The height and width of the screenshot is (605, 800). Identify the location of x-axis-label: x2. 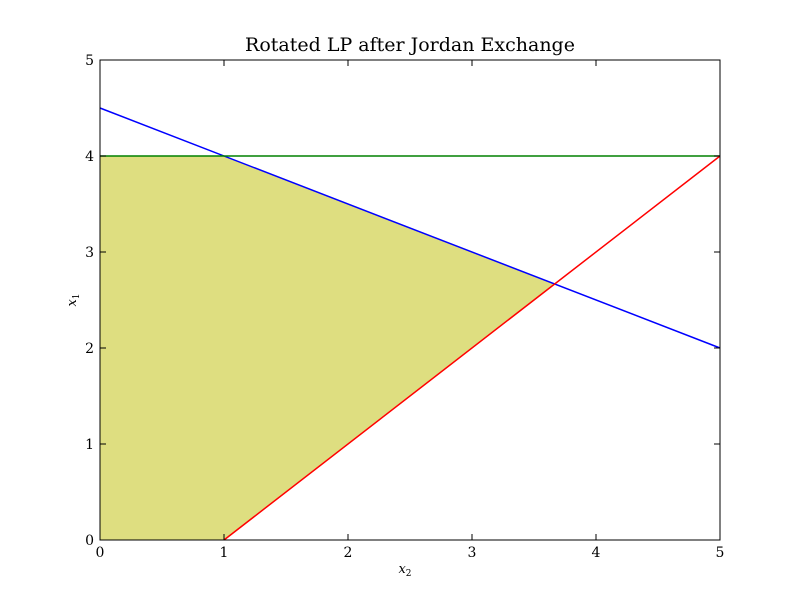
(404, 570).